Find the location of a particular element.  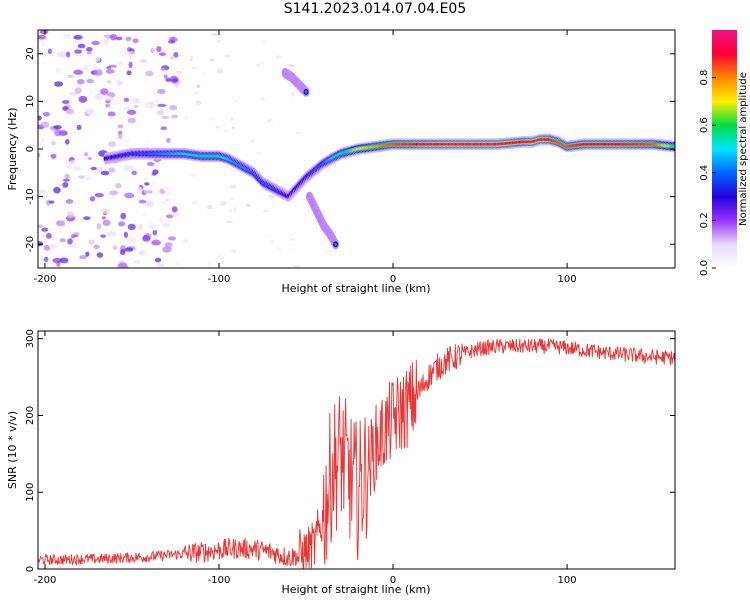

colorbar-ticks: 0.0 0.2 0.4 0.6 0.8 is located at coordinates (707, 173).